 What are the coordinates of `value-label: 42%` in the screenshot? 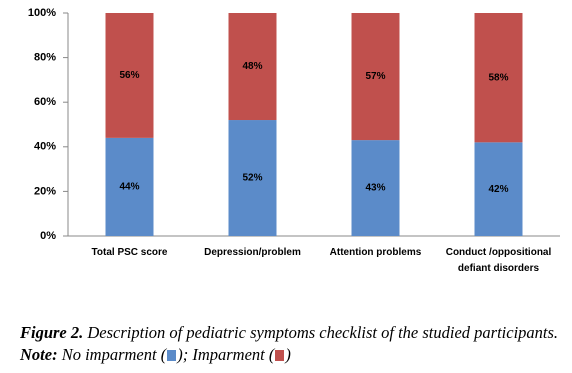 It's located at (498, 189).